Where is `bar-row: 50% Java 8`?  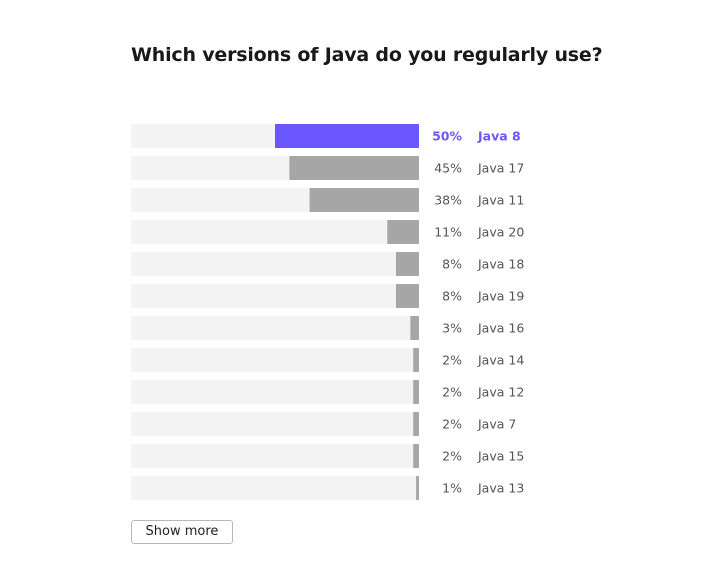 bar-row: 50% Java 8 is located at coordinates (326, 136).